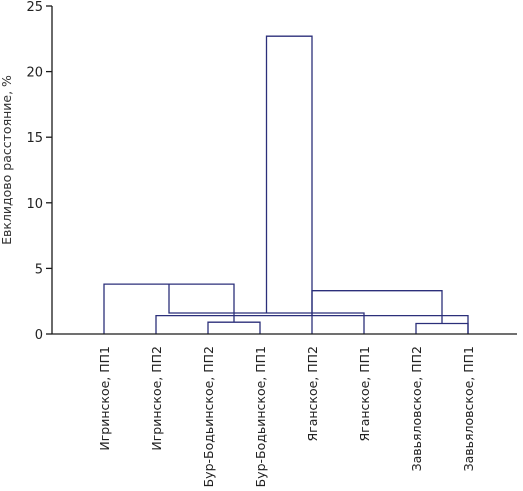  Describe the element at coordinates (34, 7) in the screenshot. I see `y-tick-label: 25` at that location.